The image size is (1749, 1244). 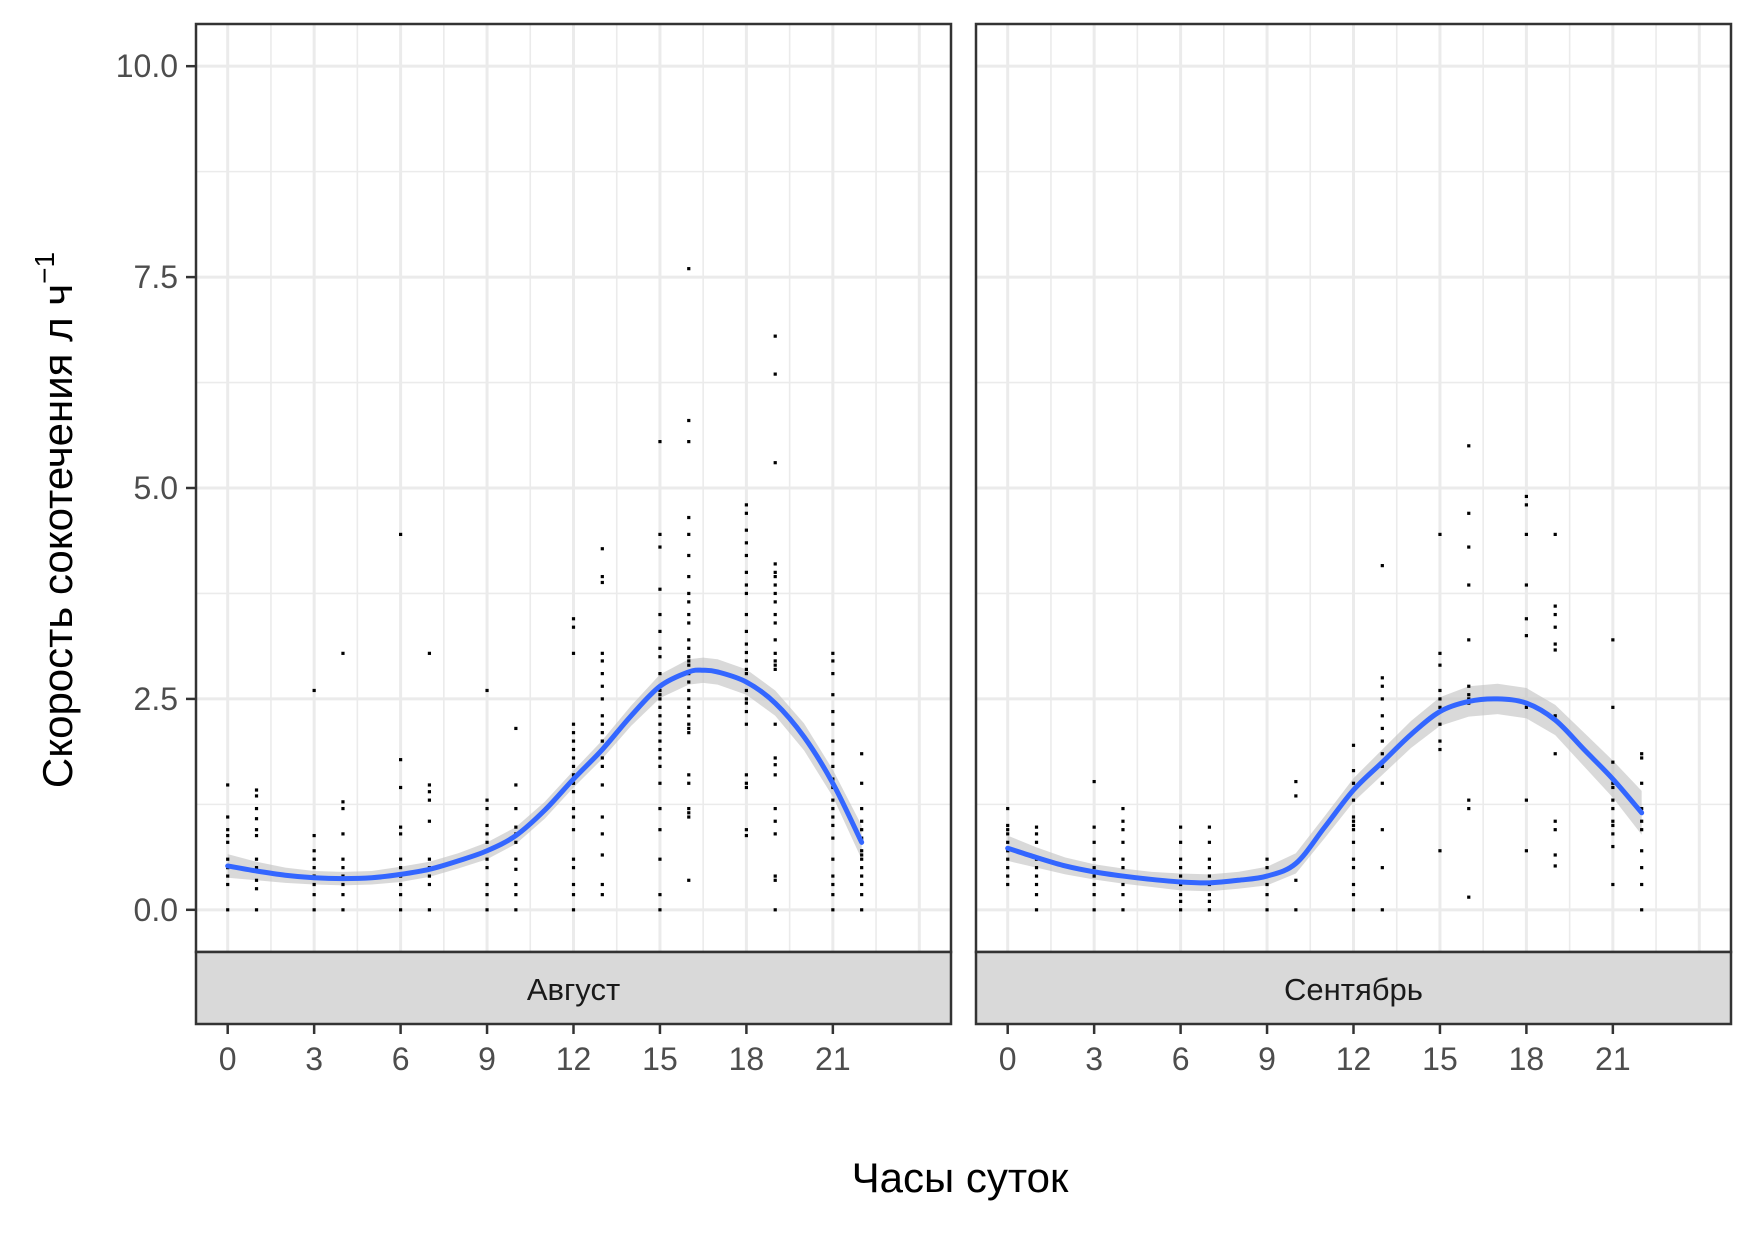 I want to click on confidence-band, so click(x=1324, y=787).